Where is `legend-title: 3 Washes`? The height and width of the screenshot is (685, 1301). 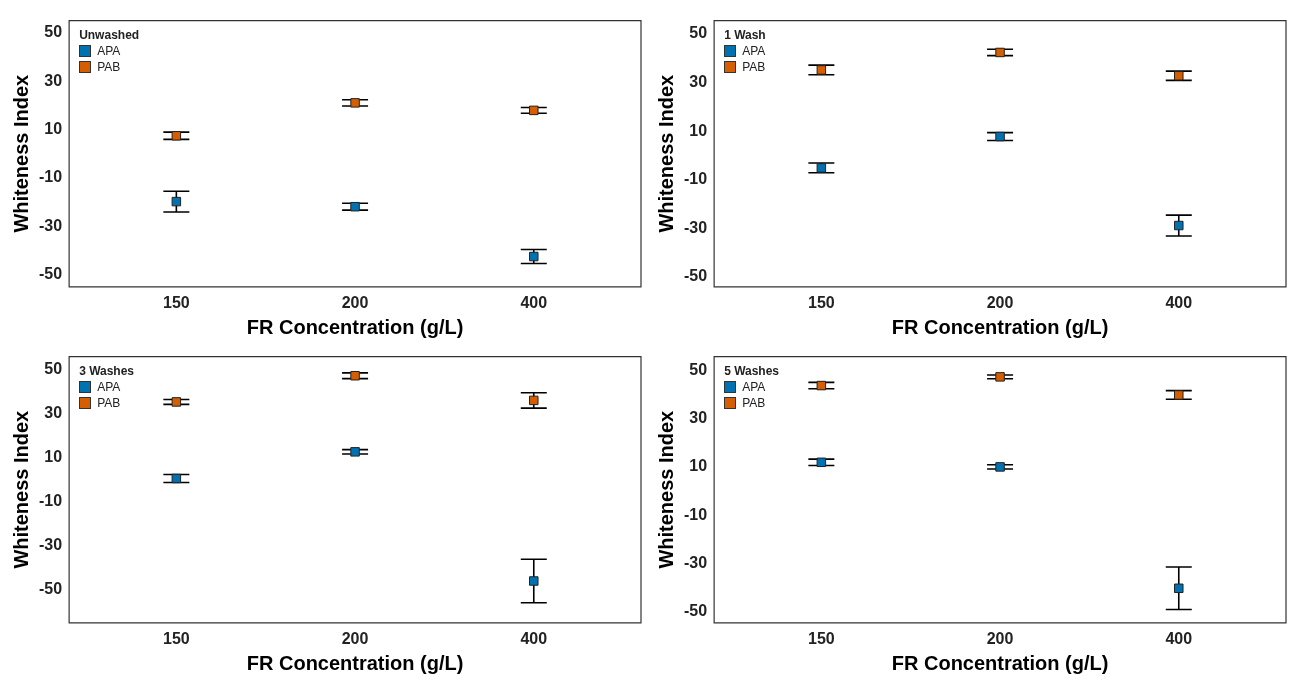 legend-title: 3 Washes is located at coordinates (107, 370).